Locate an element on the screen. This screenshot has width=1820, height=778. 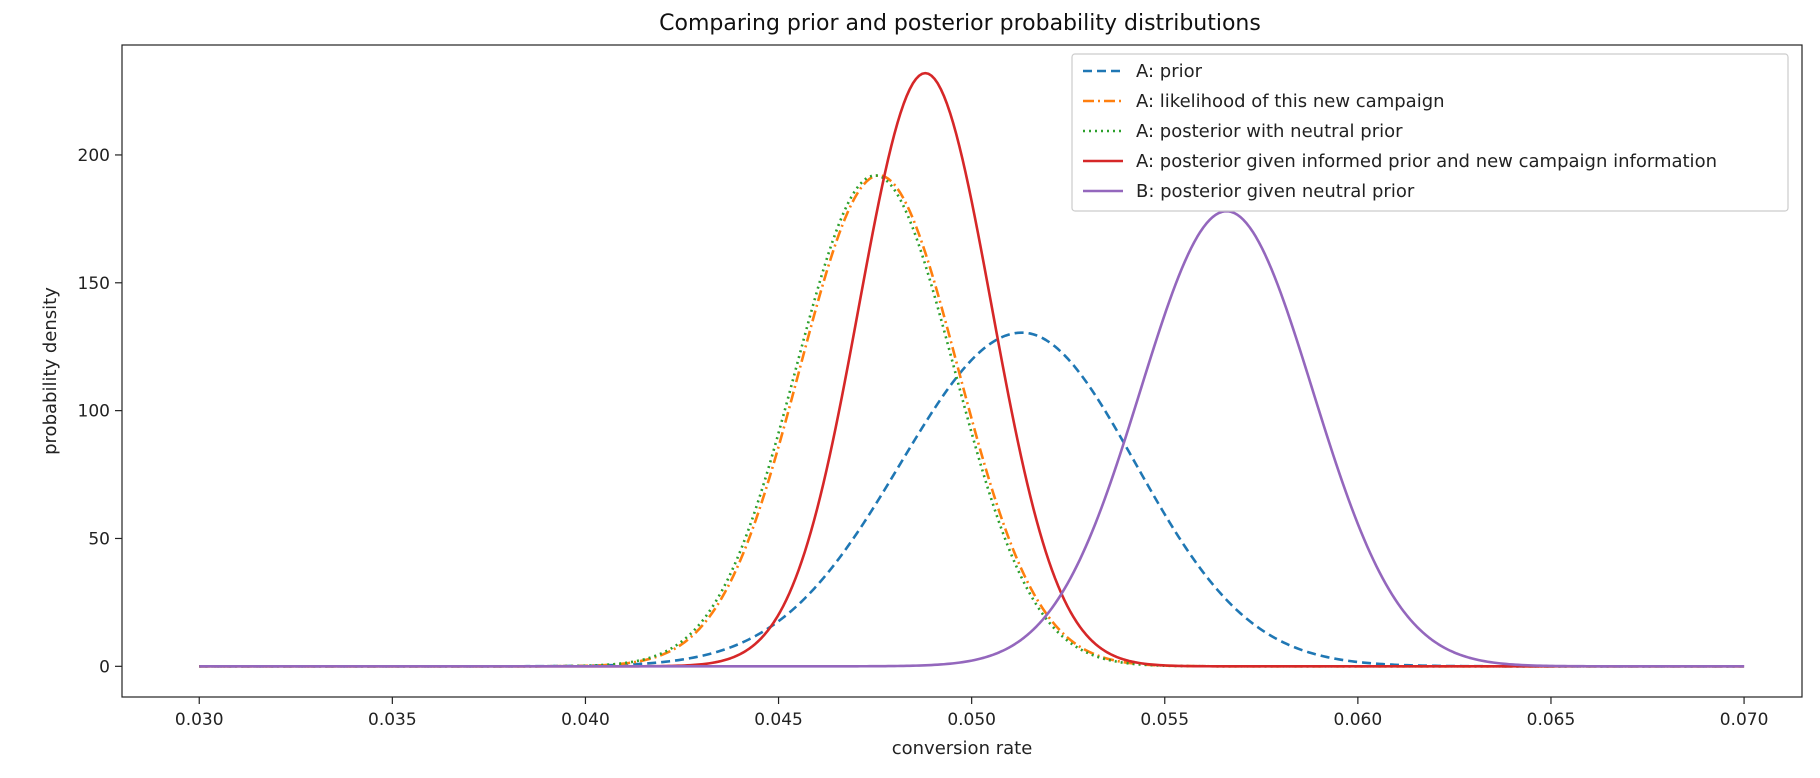
legend-label-2: A: likelihood of this new campaign is located at coordinates (1290, 101).